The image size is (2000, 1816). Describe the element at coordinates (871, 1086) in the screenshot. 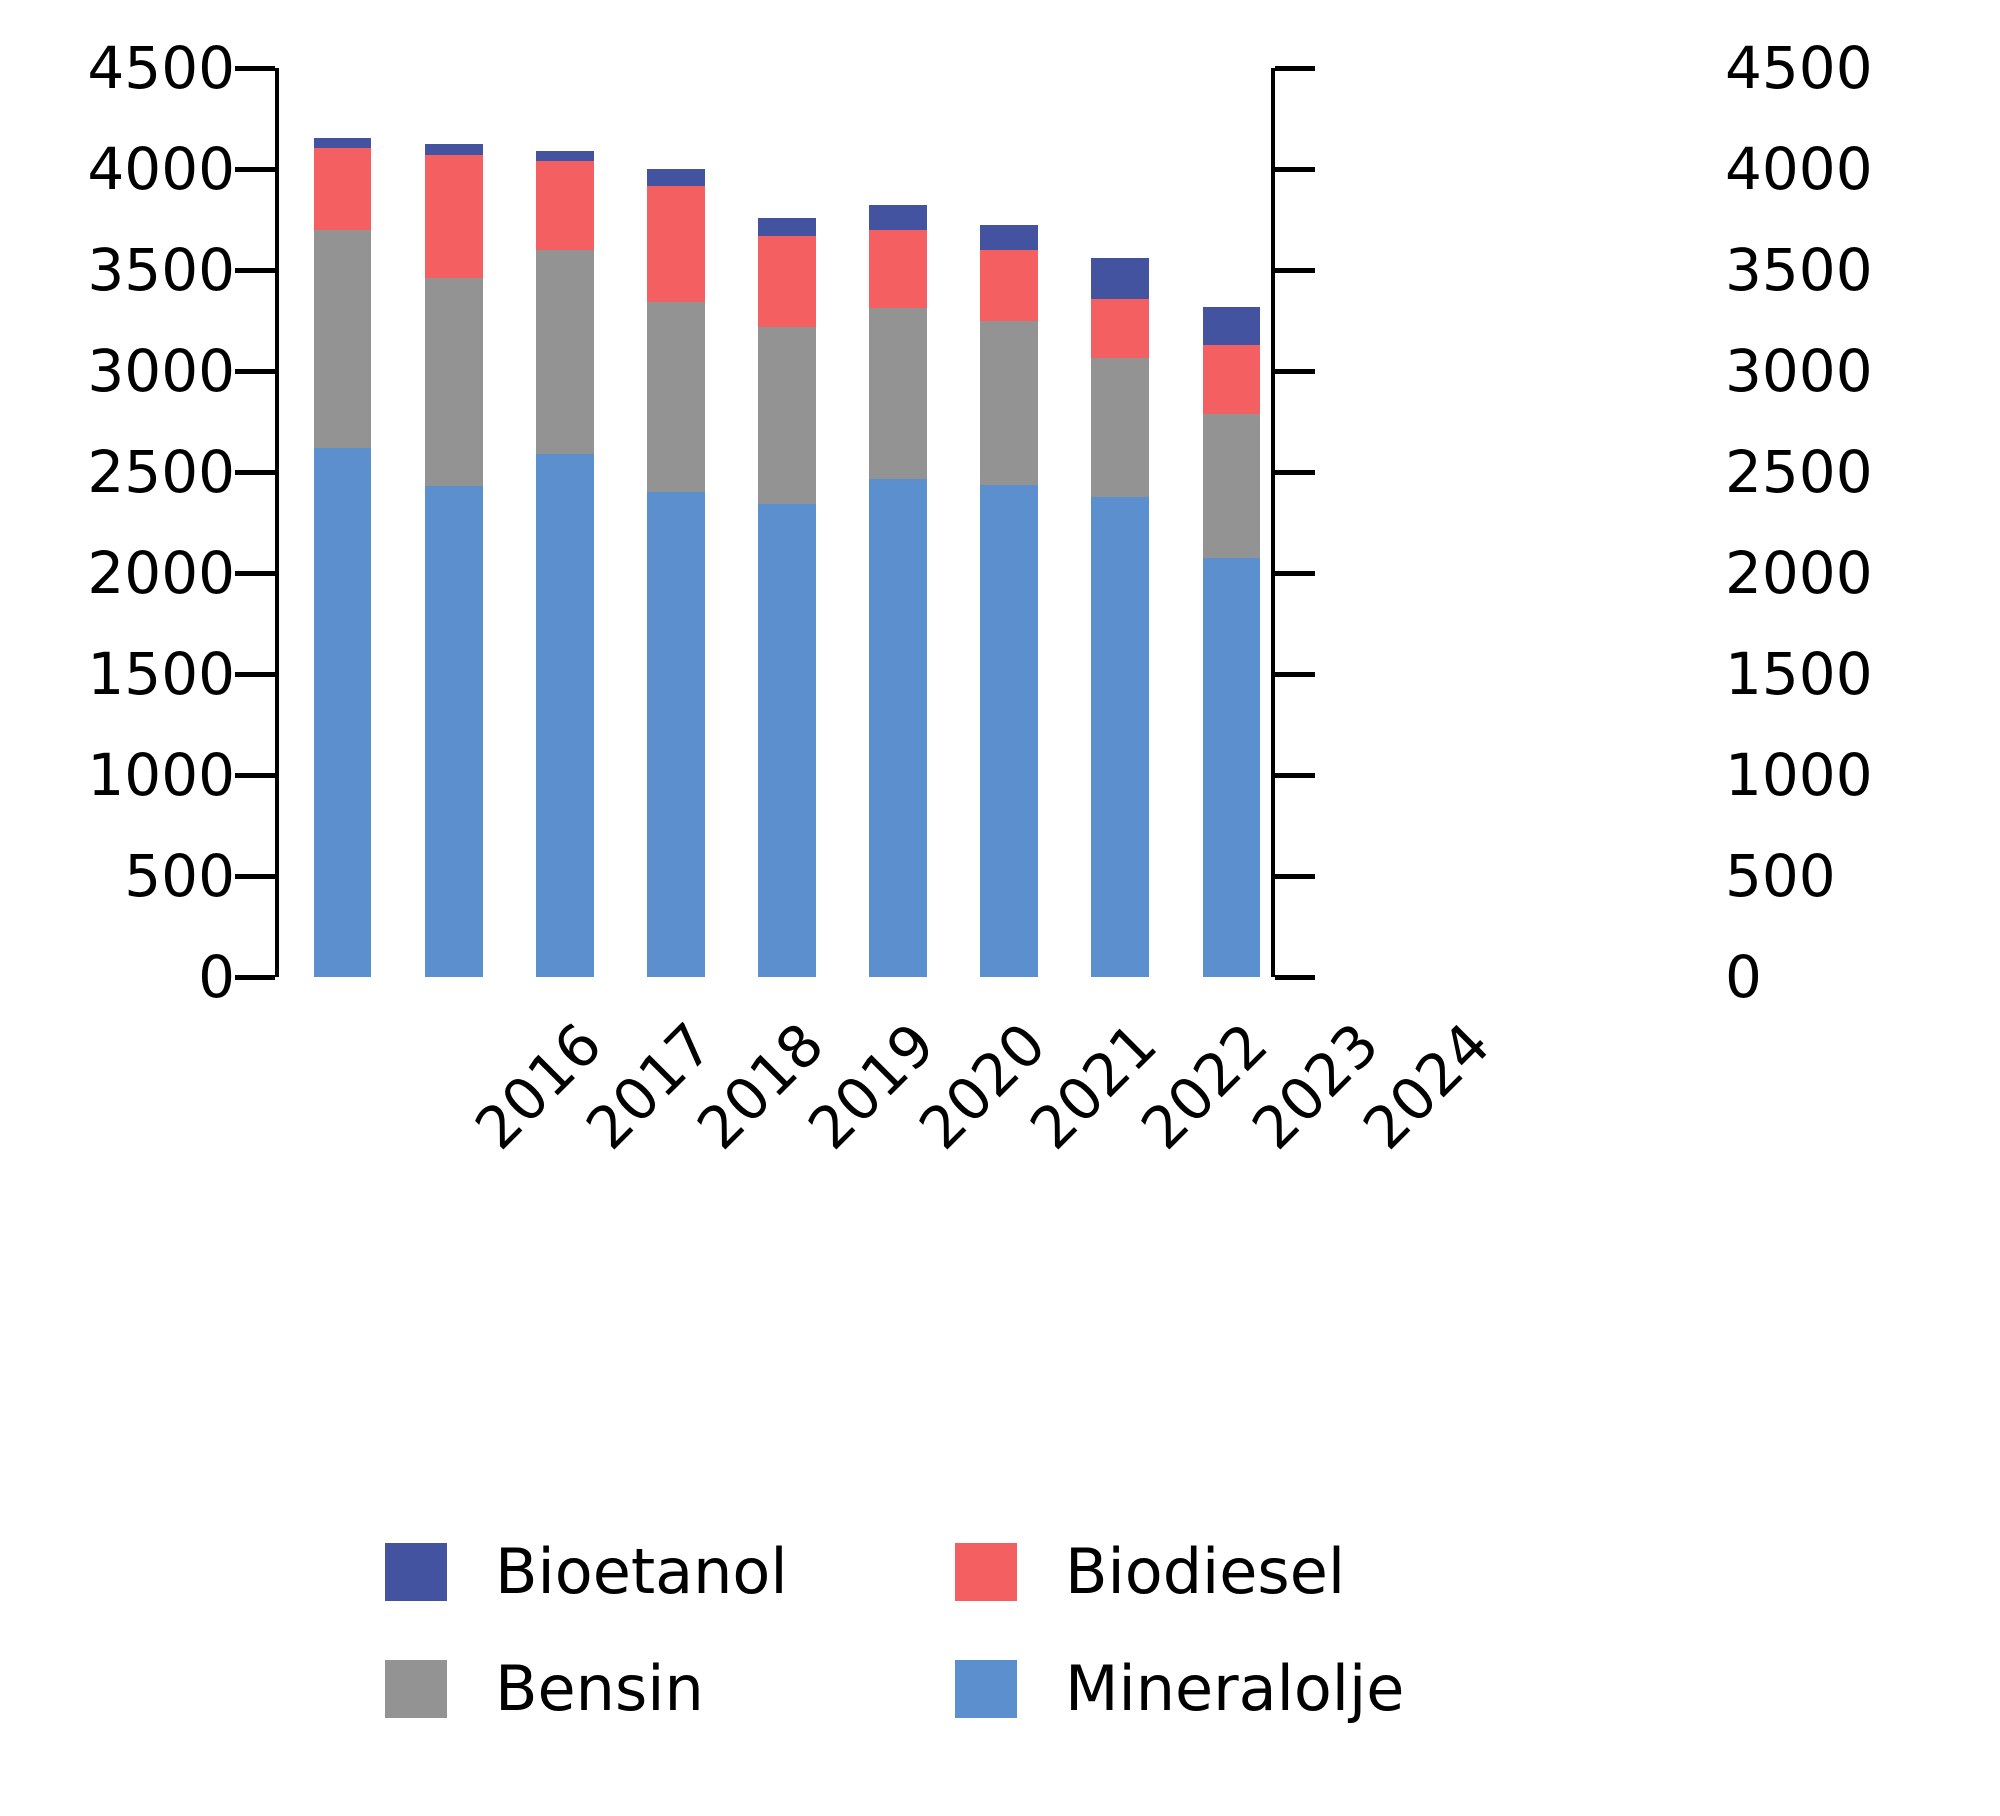

I see `x-tick-label: 2019` at that location.